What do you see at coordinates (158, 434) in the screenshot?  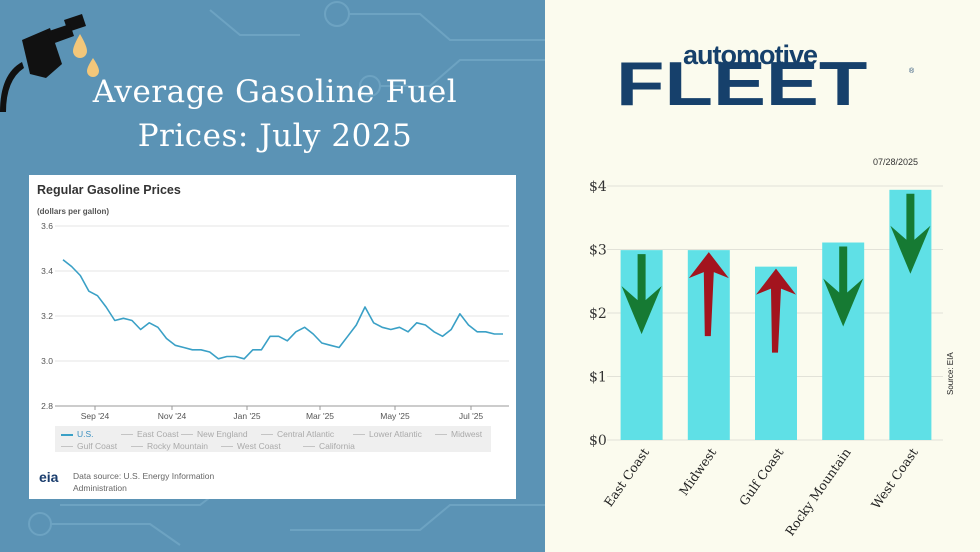 I see `legend-label: East Coast` at bounding box center [158, 434].